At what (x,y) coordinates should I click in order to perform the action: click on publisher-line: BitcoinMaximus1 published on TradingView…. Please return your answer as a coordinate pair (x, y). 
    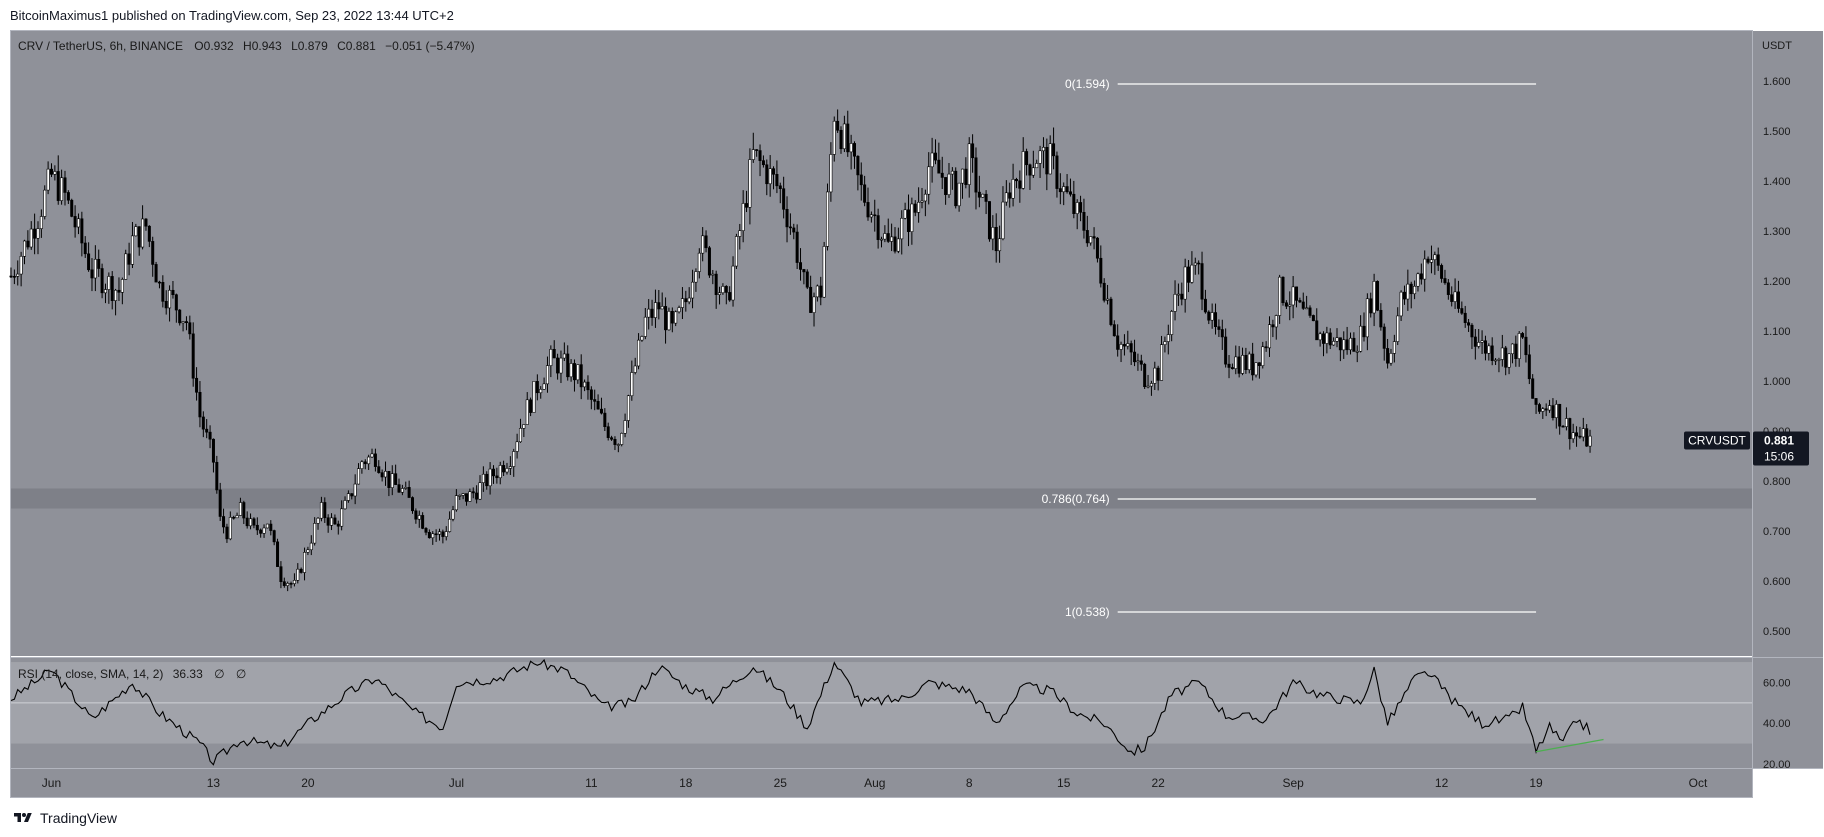
    Looking at the image, I should click on (232, 15).